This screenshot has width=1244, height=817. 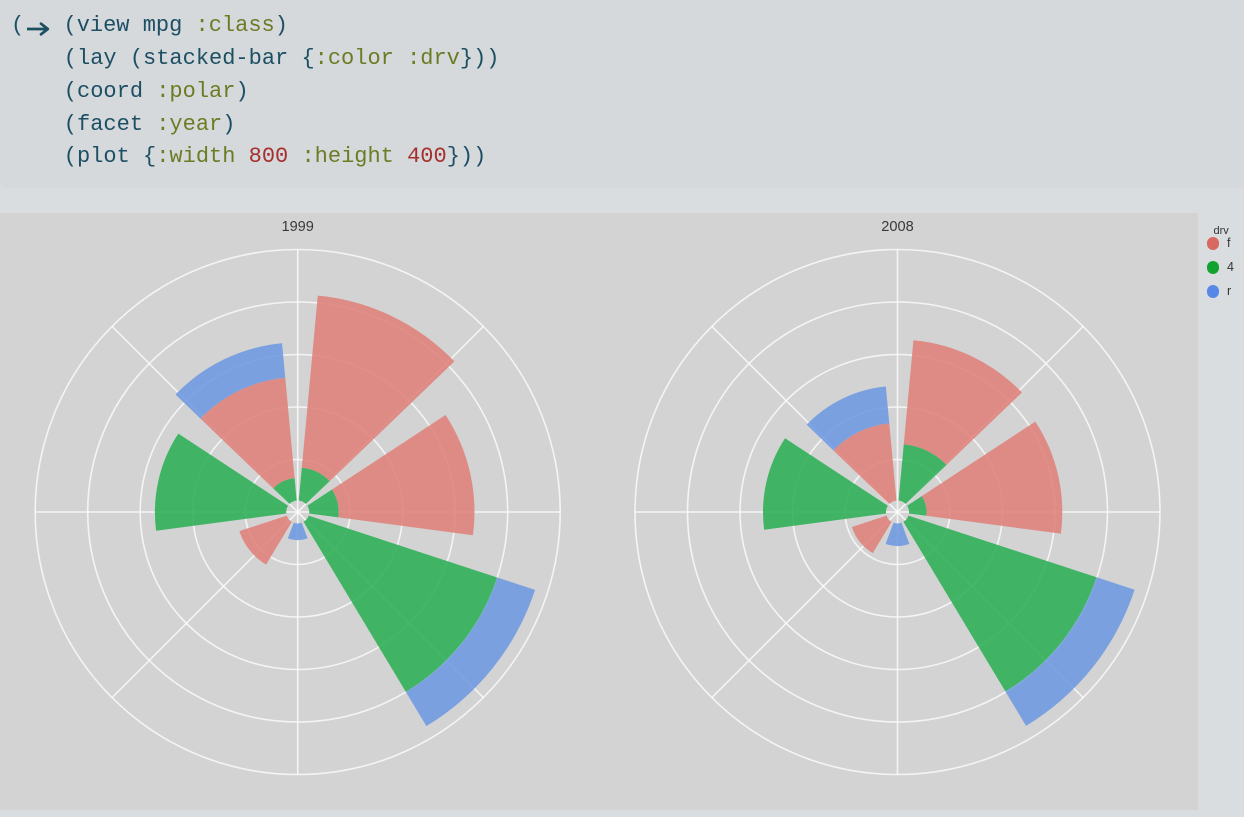 What do you see at coordinates (897, 227) in the screenshot?
I see `svg-text: 2008` at bounding box center [897, 227].